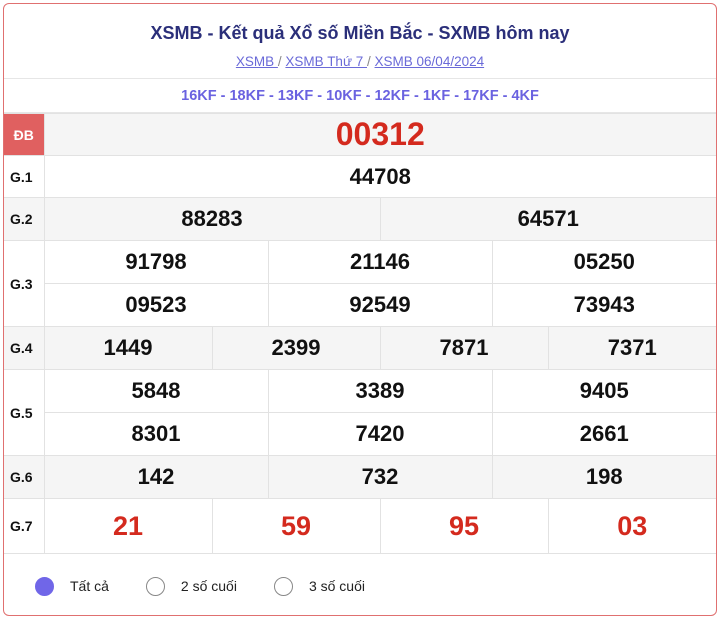 The width and height of the screenshot is (720, 619). Describe the element at coordinates (631, 526) in the screenshot. I see `prize-number: 03` at that location.